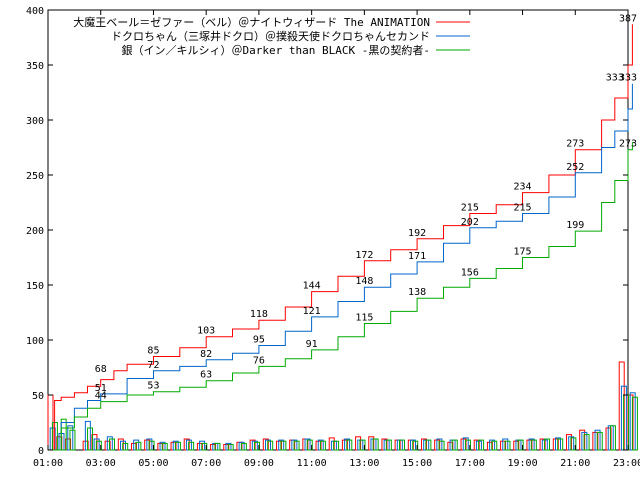 The width and height of the screenshot is (640, 480). Describe the element at coordinates (101, 369) in the screenshot. I see `data-label: 68` at that location.